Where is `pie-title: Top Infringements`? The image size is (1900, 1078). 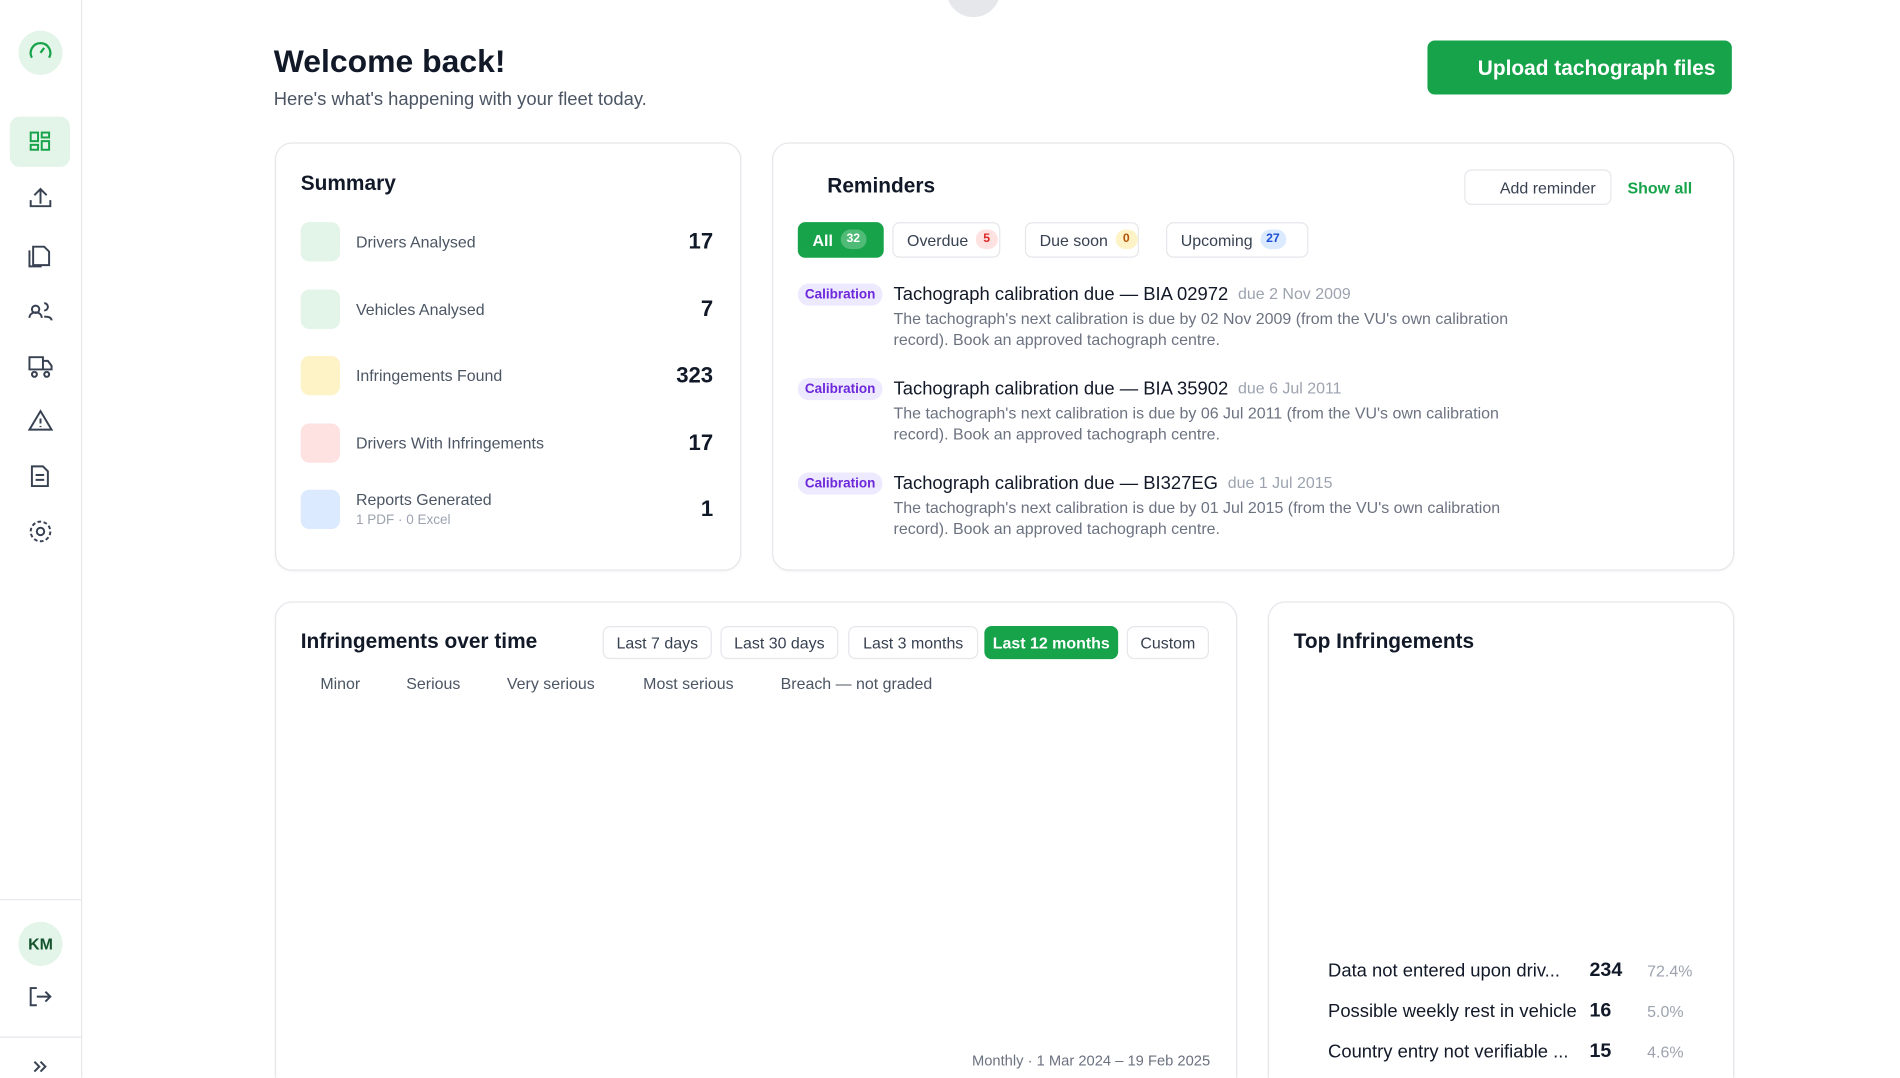 pie-title: Top Infringements is located at coordinates (1384, 641).